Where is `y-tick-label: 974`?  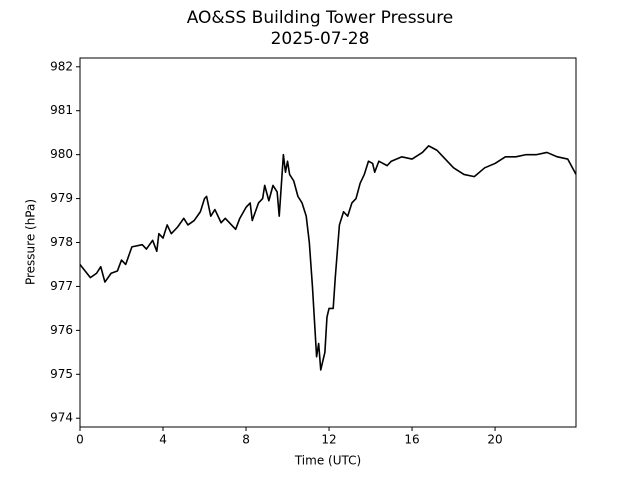 y-tick-label: 974 is located at coordinates (61, 418).